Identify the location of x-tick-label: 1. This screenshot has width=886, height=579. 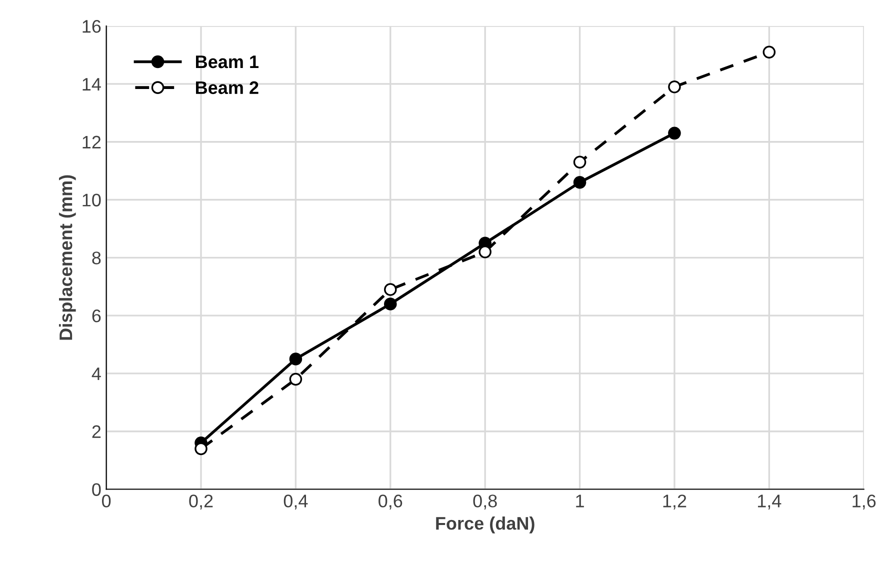
(580, 501).